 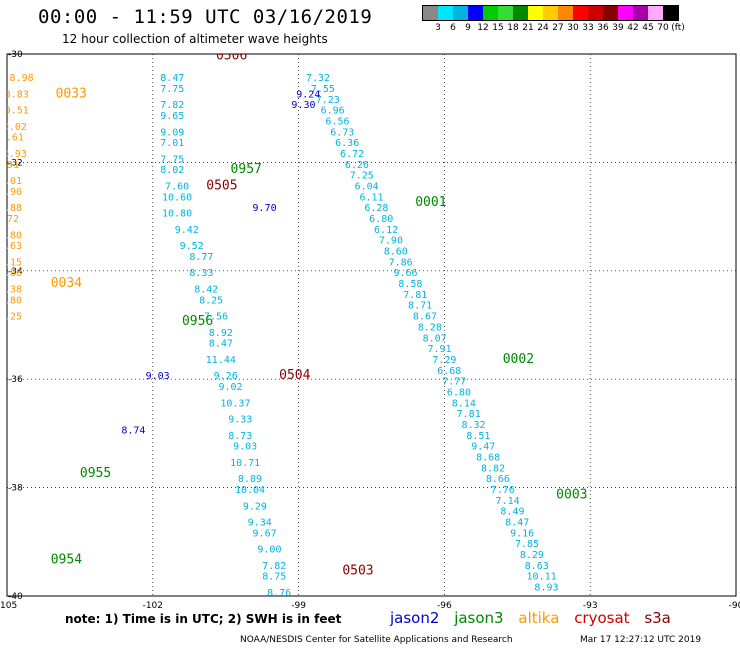 What do you see at coordinates (657, 618) in the screenshot?
I see `legend-s3a: s3a` at bounding box center [657, 618].